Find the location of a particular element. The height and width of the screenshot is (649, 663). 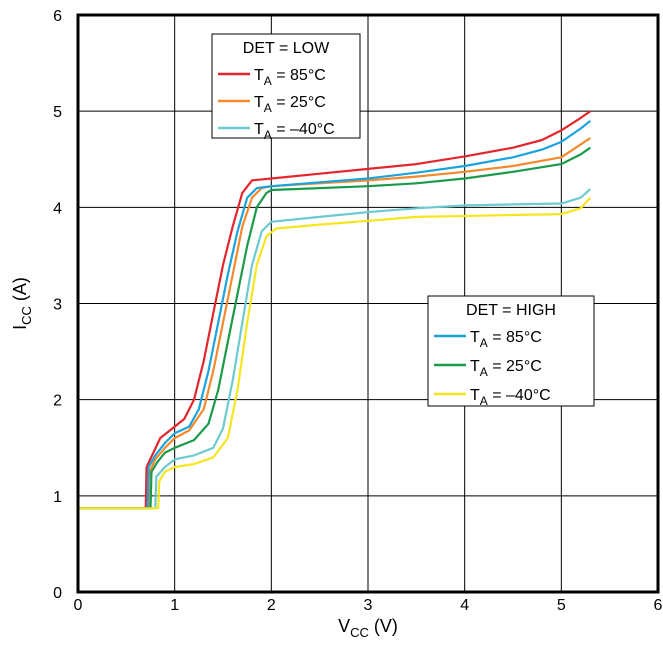

y-tick-label: 6 is located at coordinates (57, 16).